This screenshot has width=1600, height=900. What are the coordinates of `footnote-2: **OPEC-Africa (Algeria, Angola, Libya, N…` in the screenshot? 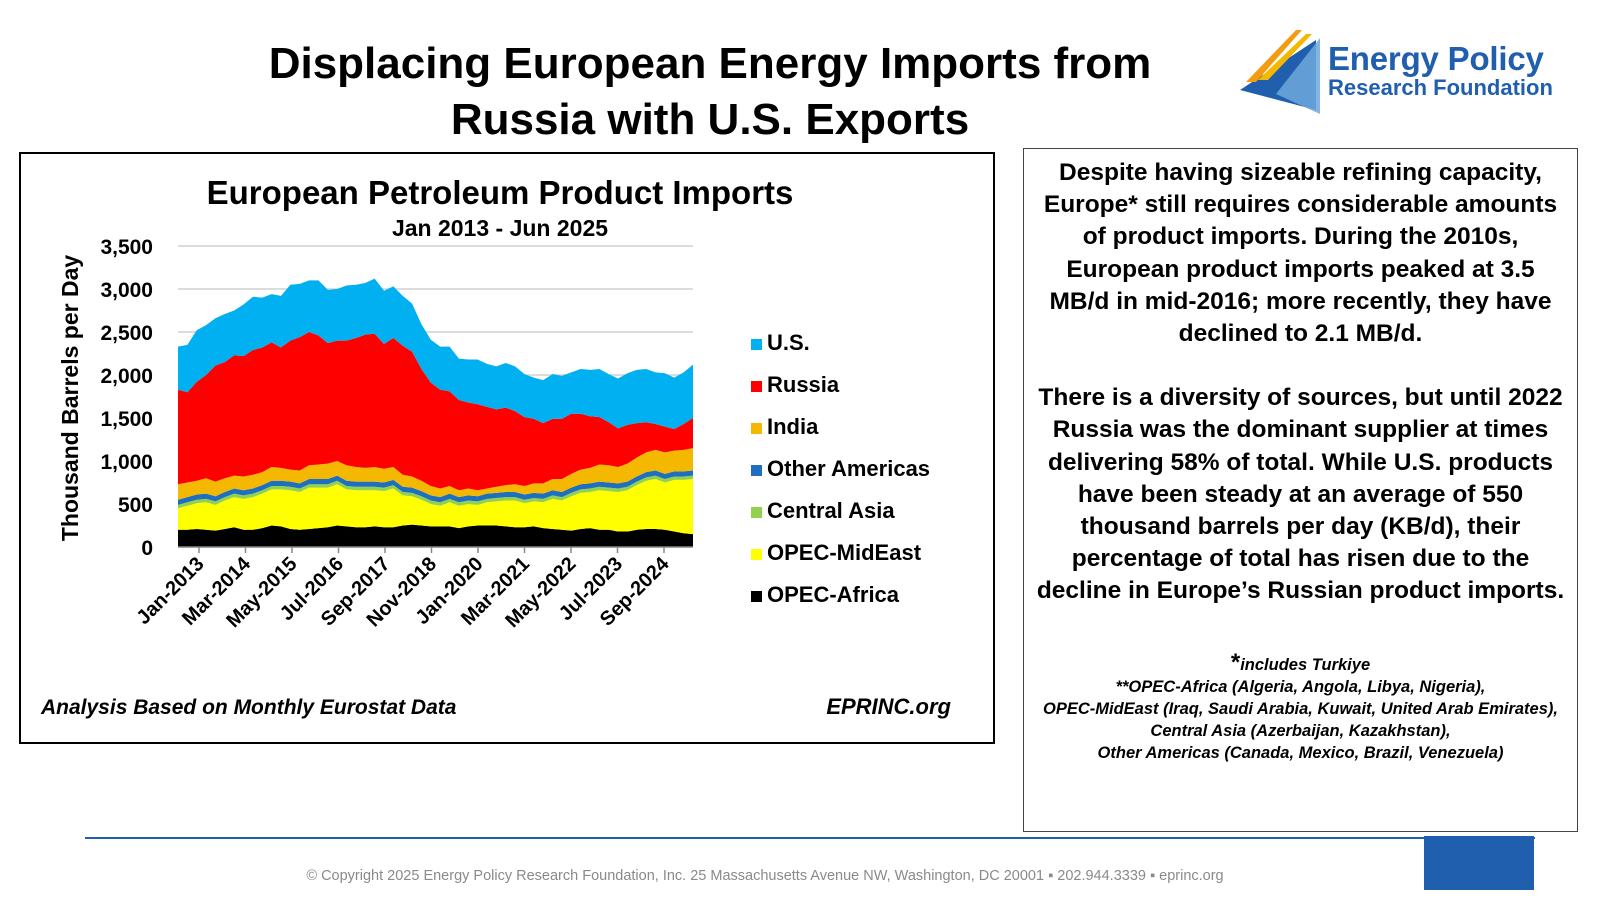 It's located at (1300, 686).